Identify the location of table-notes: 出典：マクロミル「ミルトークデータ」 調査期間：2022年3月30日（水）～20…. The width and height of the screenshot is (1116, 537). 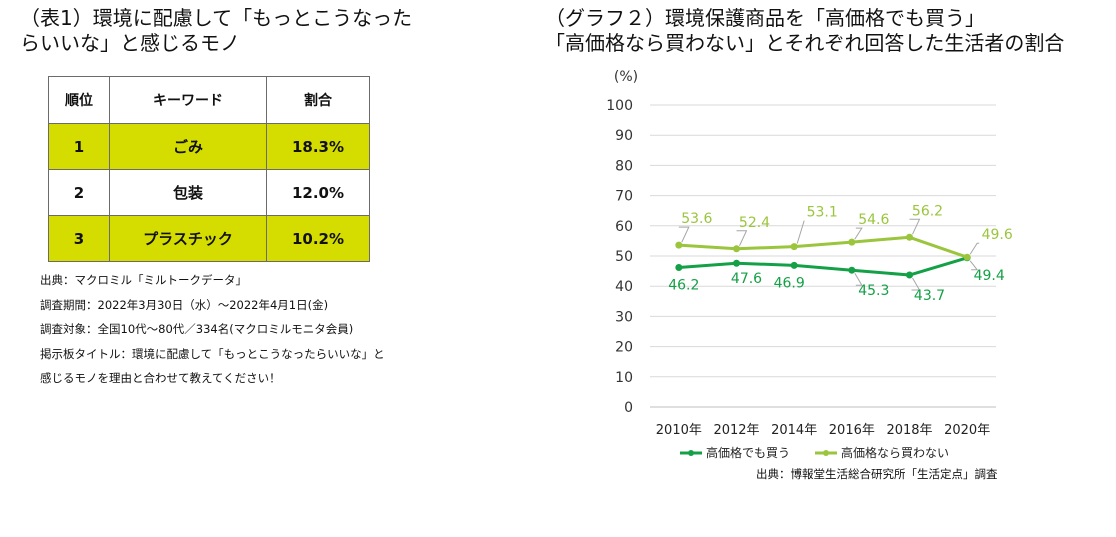
(212, 329).